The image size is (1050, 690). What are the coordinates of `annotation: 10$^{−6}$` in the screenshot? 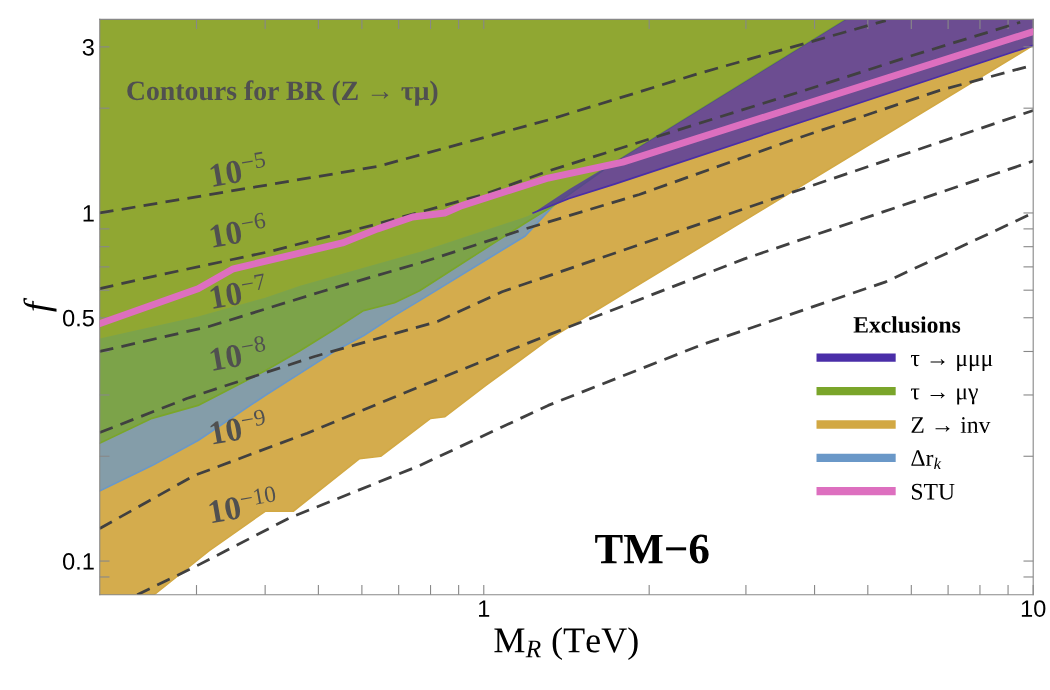 It's located at (238, 230).